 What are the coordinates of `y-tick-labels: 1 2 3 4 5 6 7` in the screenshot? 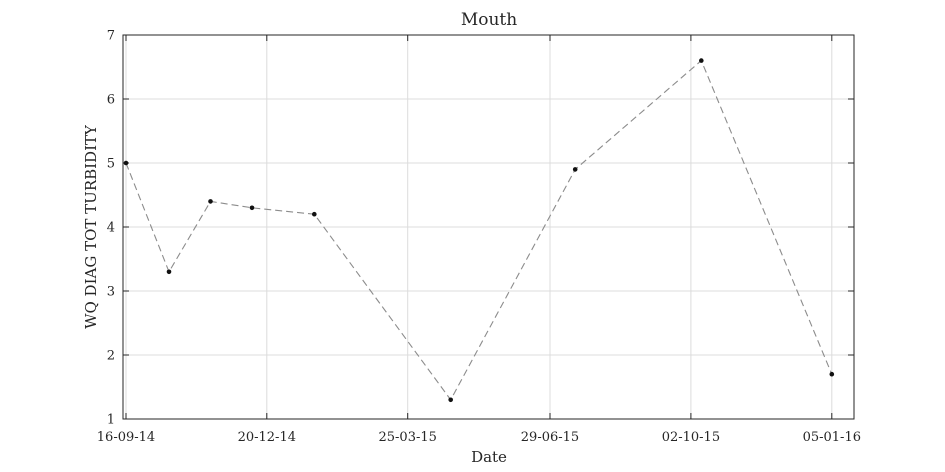 It's located at (111, 228).